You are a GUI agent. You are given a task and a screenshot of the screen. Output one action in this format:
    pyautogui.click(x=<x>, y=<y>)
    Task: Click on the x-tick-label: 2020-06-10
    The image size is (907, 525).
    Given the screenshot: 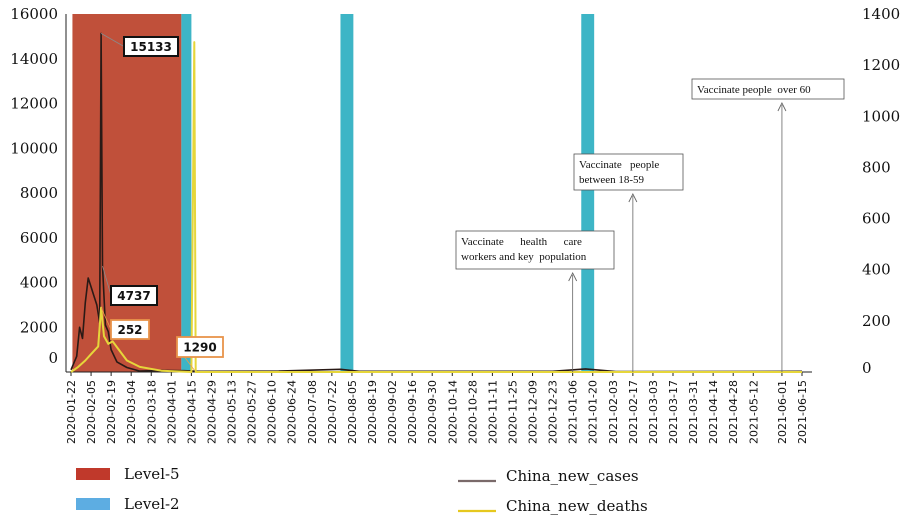 What is the action you would take?
    pyautogui.click(x=272, y=412)
    